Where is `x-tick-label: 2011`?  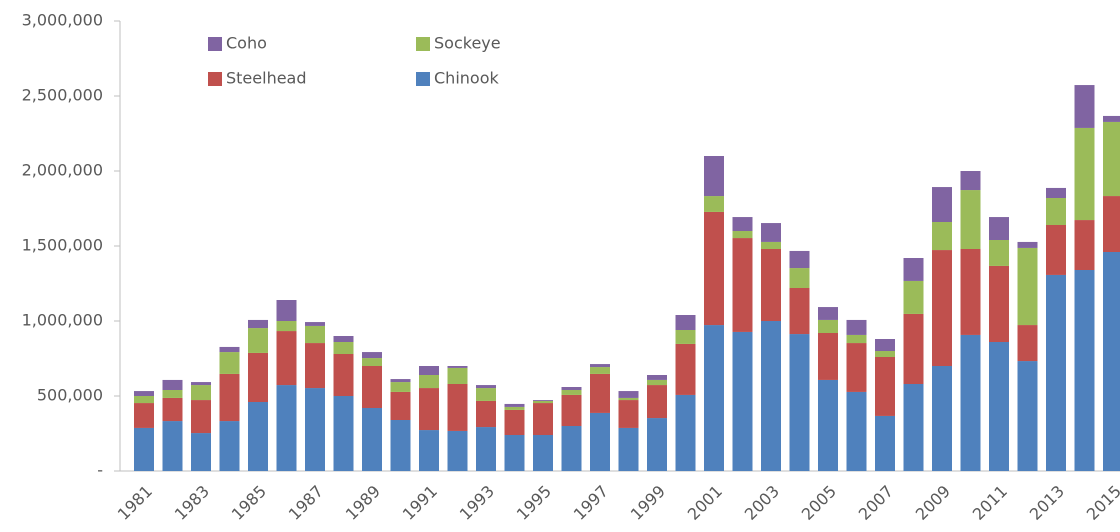
x-tick-label: 2011 is located at coordinates (990, 503).